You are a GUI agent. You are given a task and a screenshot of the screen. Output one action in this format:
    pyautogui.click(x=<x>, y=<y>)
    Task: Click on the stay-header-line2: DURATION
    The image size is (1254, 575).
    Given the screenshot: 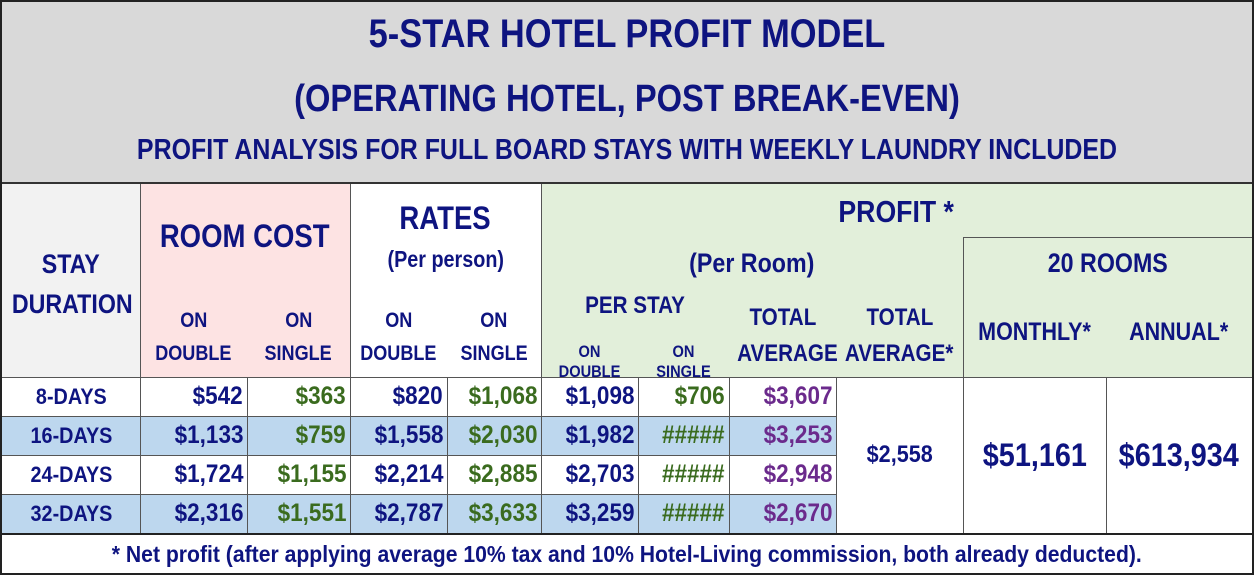 What is the action you would take?
    pyautogui.click(x=72, y=304)
    